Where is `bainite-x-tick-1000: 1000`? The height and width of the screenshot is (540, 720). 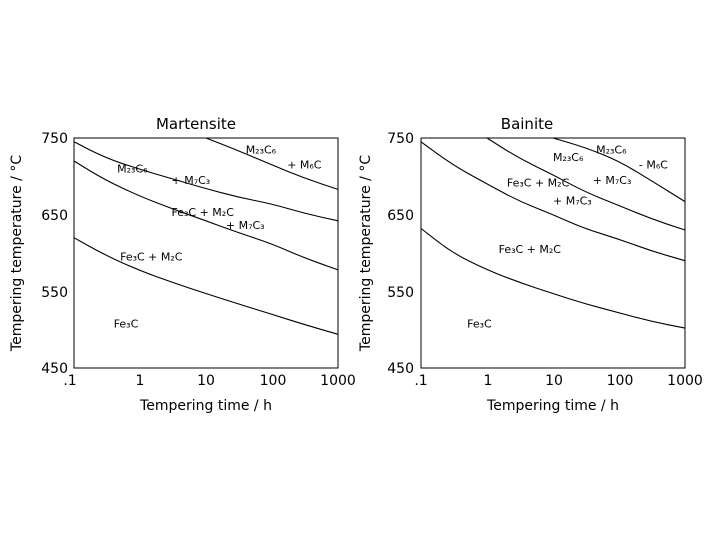 bainite-x-tick-1000: 1000 is located at coordinates (685, 381).